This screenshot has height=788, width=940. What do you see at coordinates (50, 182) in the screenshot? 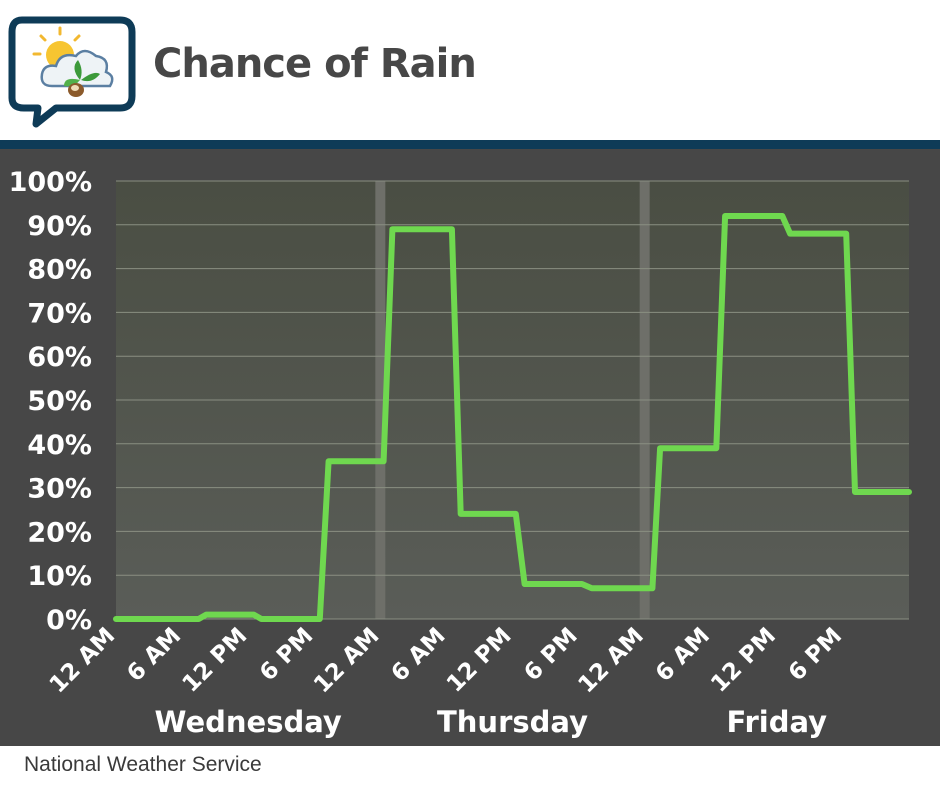
I see `y-tick-label: 100%` at bounding box center [50, 182].